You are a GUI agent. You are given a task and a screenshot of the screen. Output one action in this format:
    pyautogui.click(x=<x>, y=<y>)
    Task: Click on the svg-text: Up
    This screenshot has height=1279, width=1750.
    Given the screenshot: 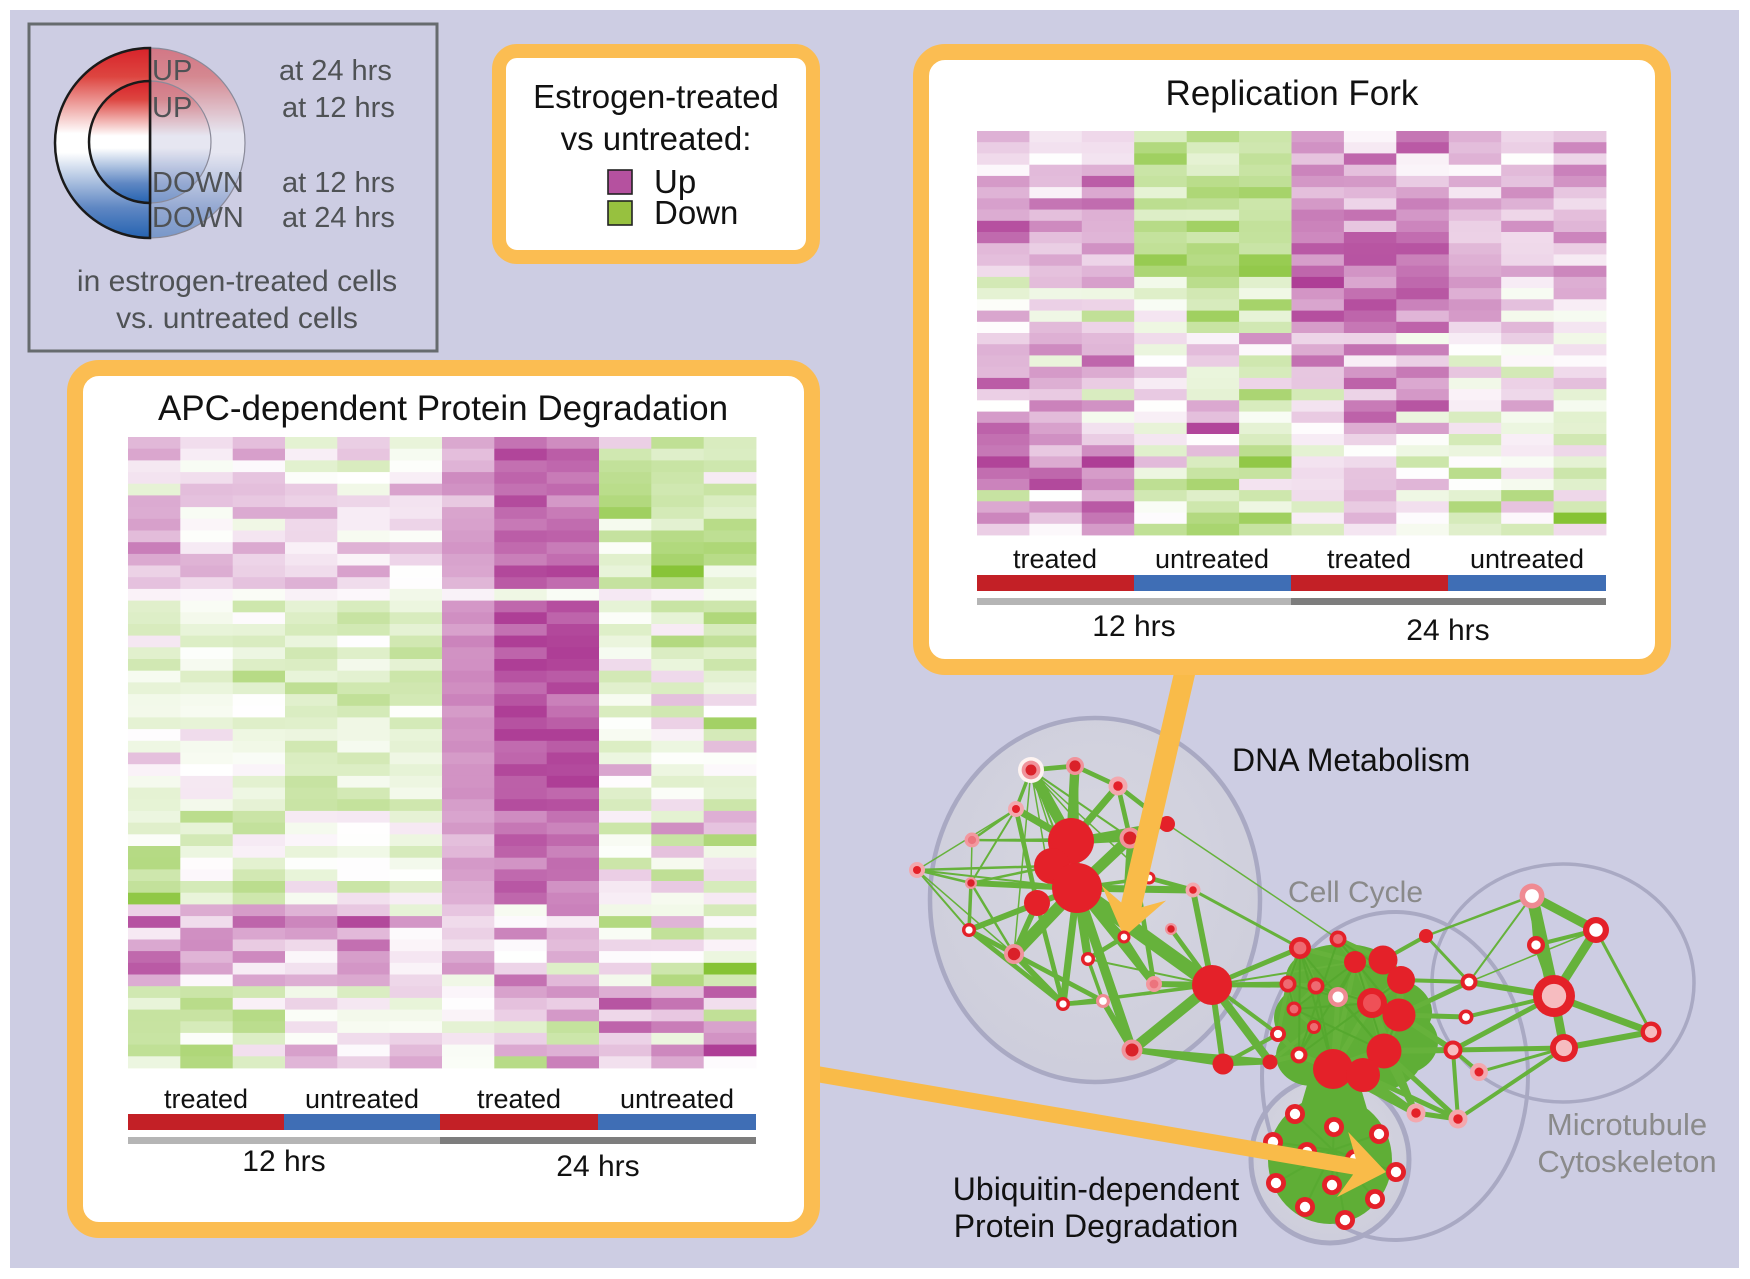 What is the action you would take?
    pyautogui.click(x=675, y=181)
    